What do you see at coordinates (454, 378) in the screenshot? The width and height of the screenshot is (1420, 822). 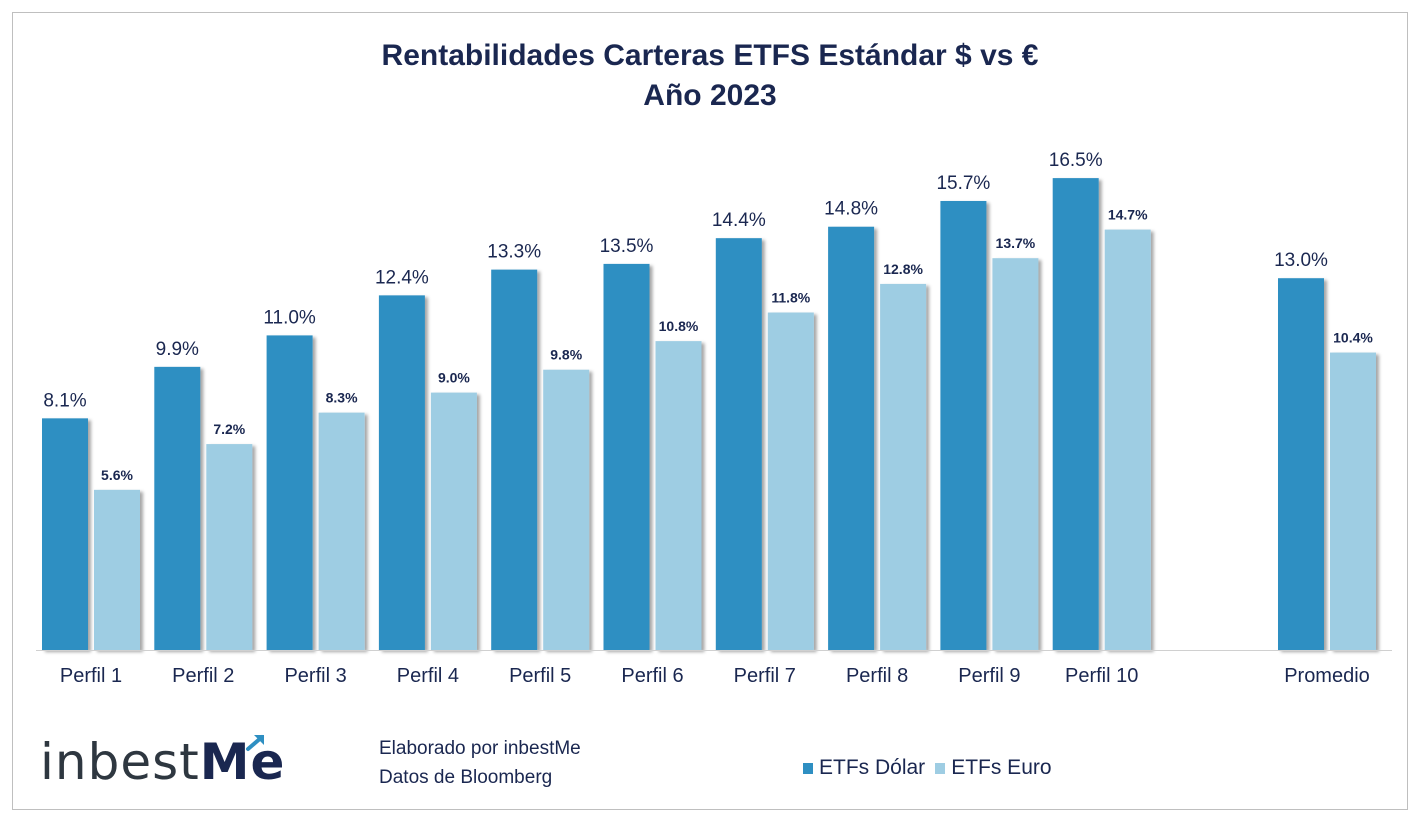 I see `data-label-euro: 9.0%` at bounding box center [454, 378].